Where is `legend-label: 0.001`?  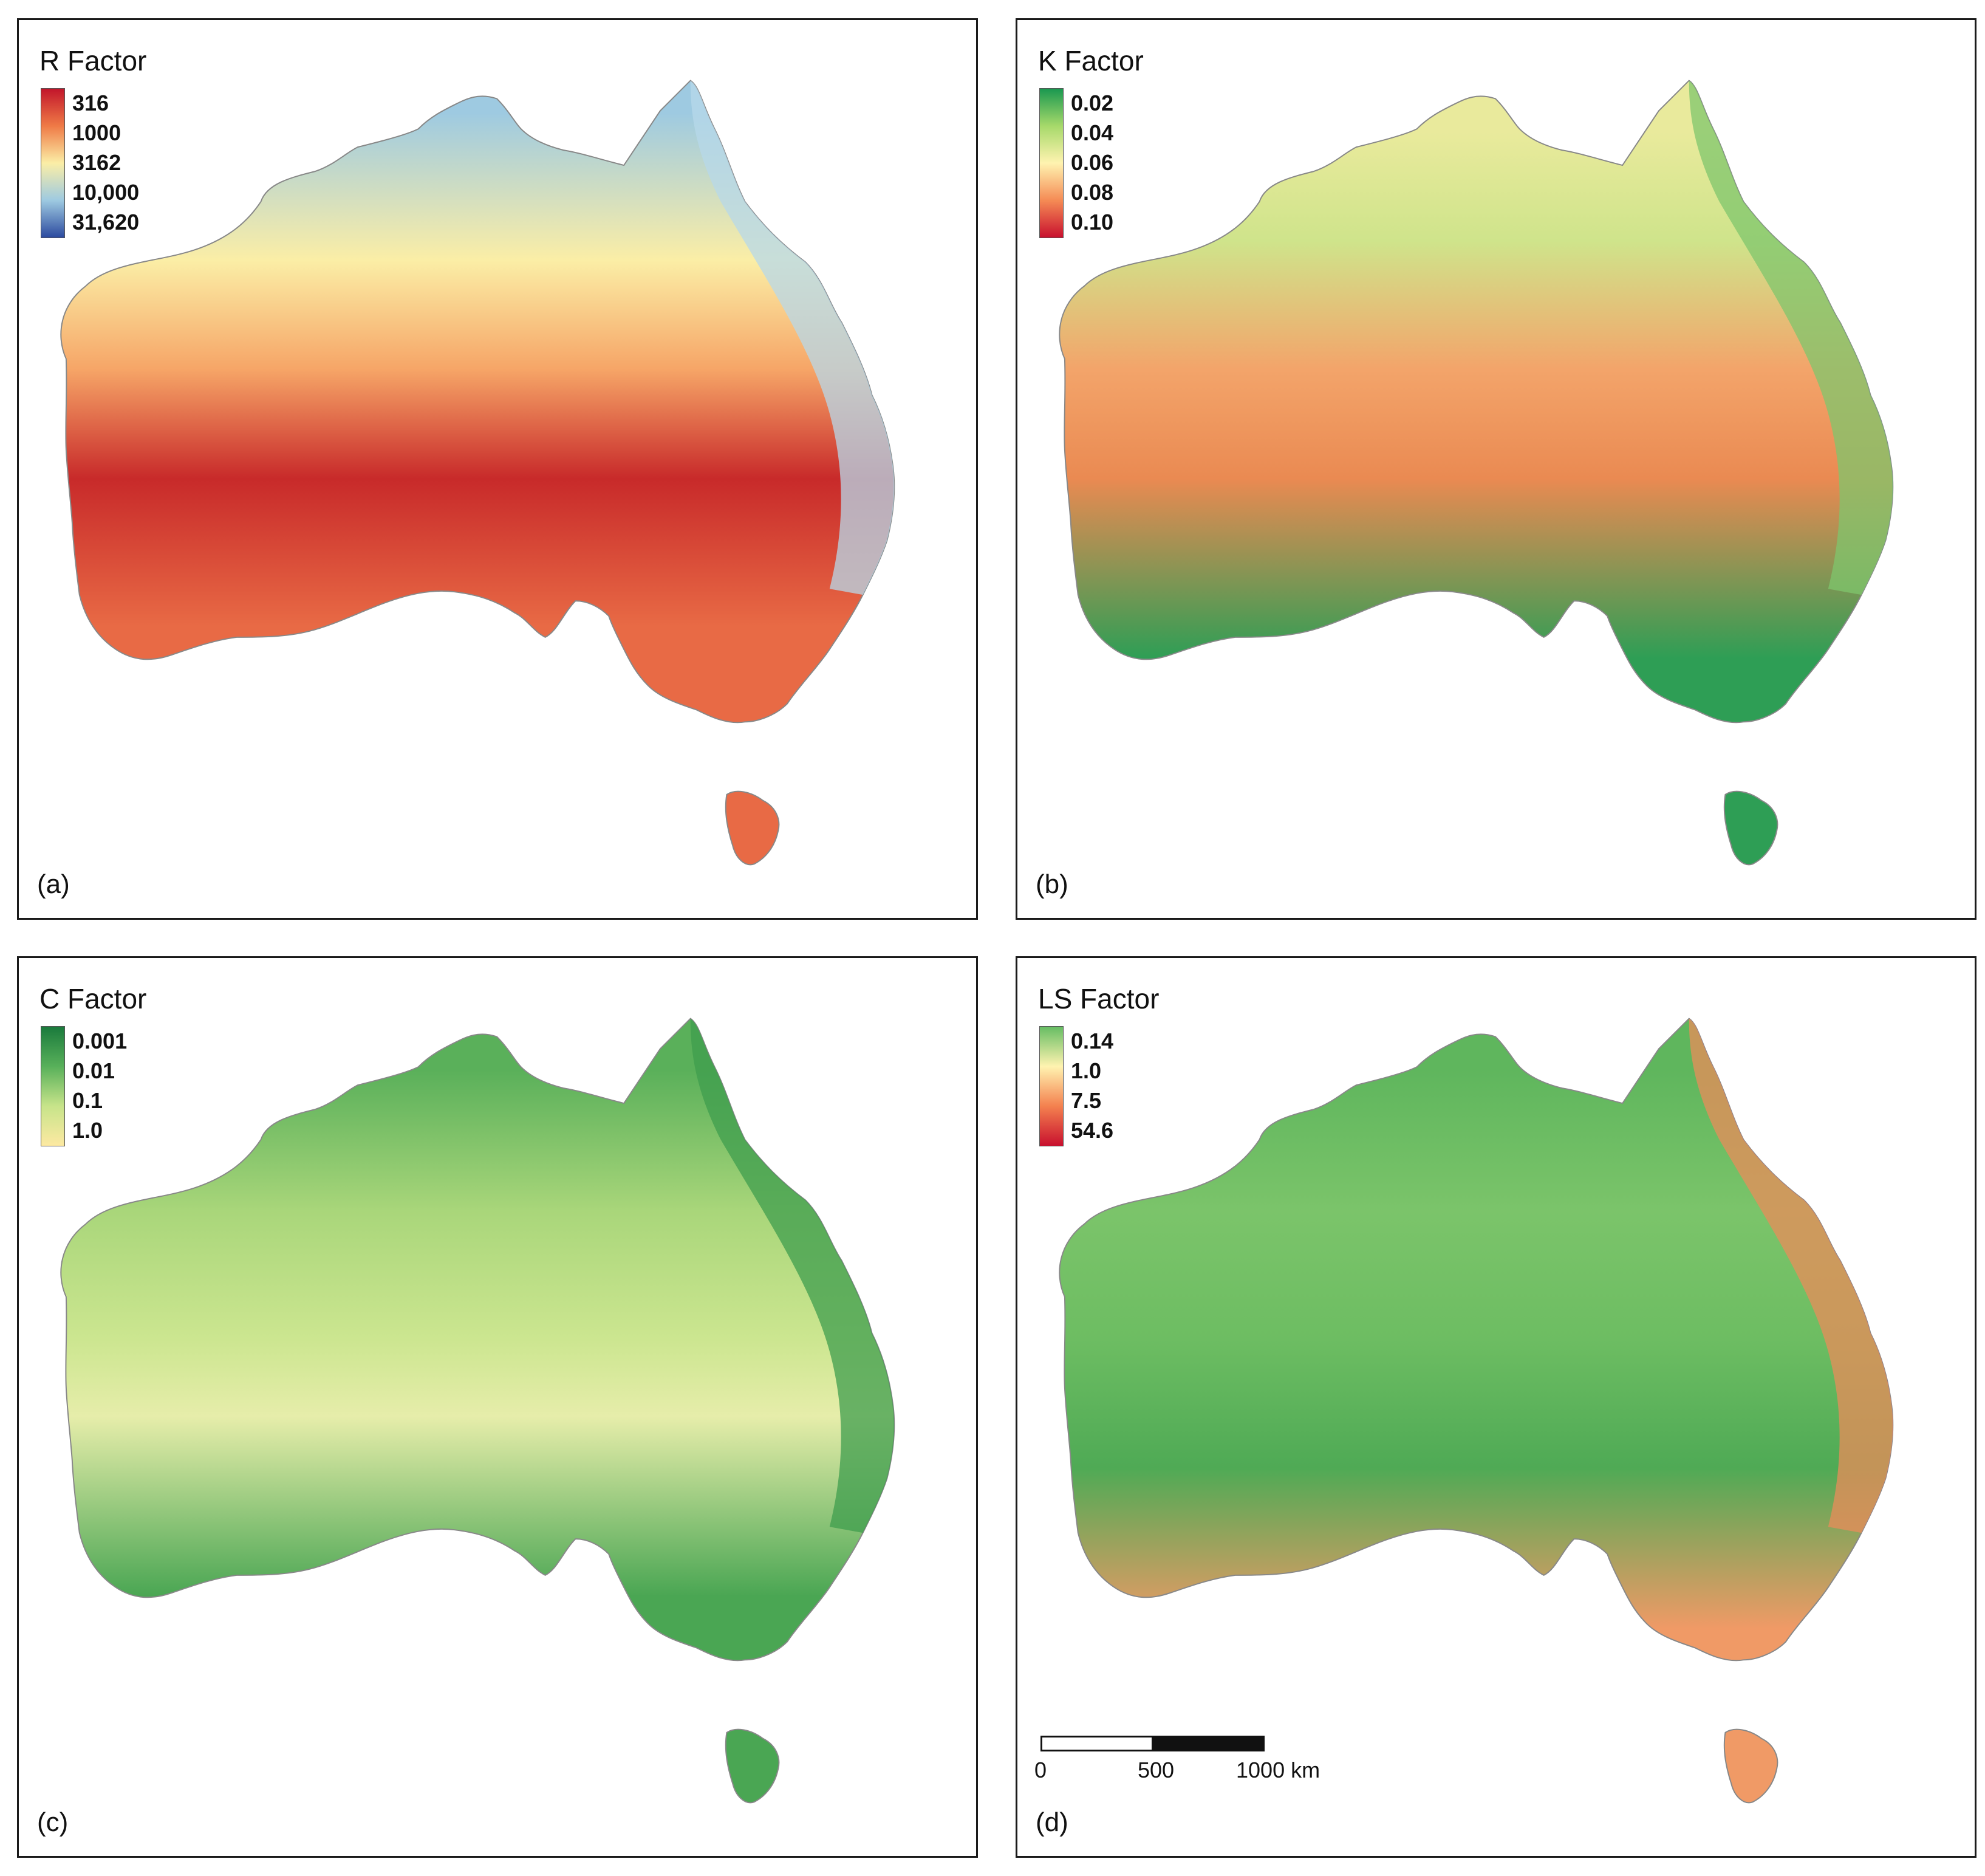
legend-label: 0.001 is located at coordinates (100, 1041).